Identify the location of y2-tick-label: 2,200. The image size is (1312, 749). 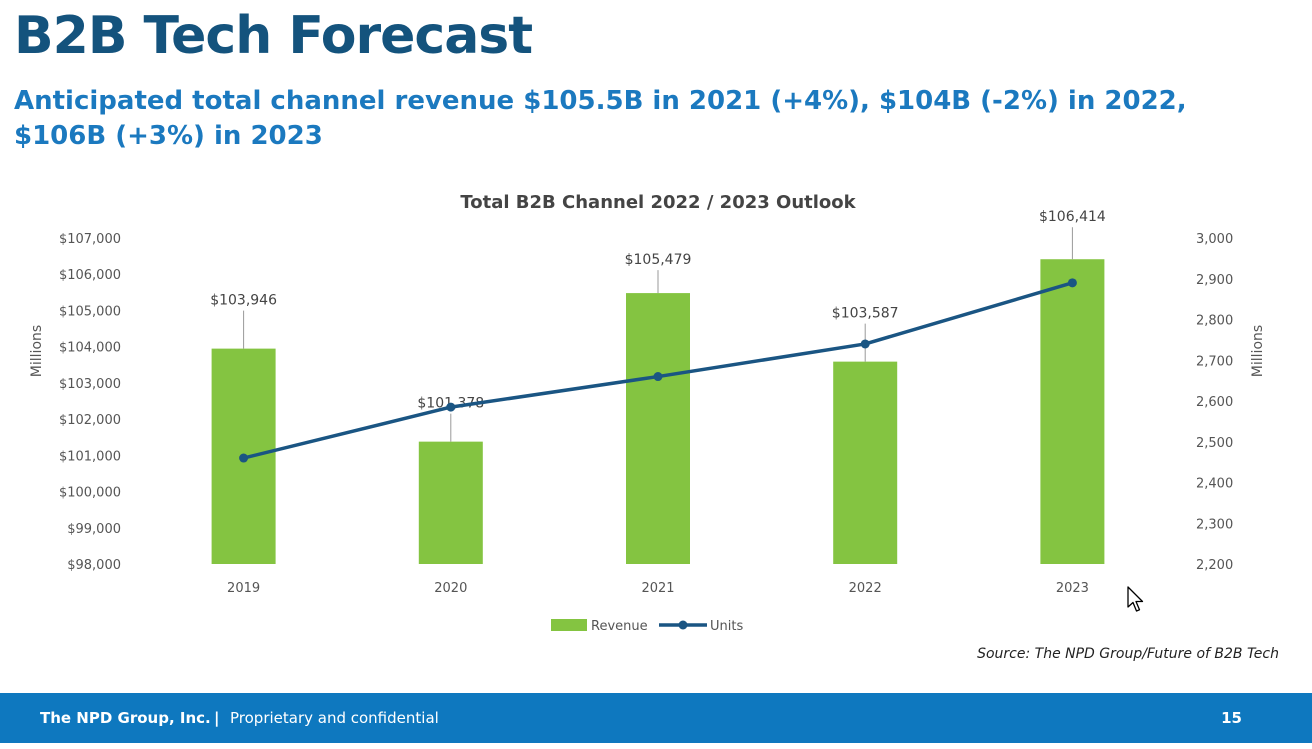
(1214, 565).